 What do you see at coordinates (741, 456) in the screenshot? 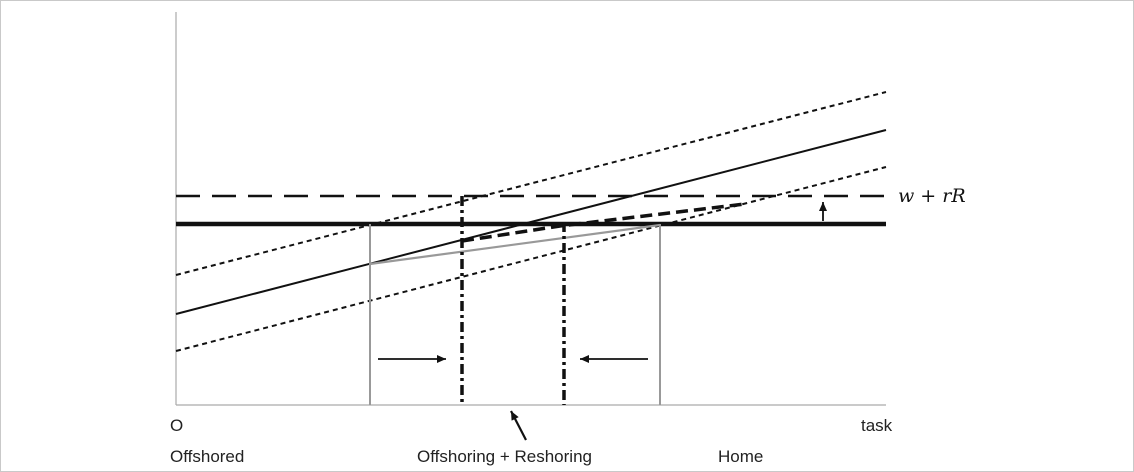
I see `region-home-label: Home` at bounding box center [741, 456].